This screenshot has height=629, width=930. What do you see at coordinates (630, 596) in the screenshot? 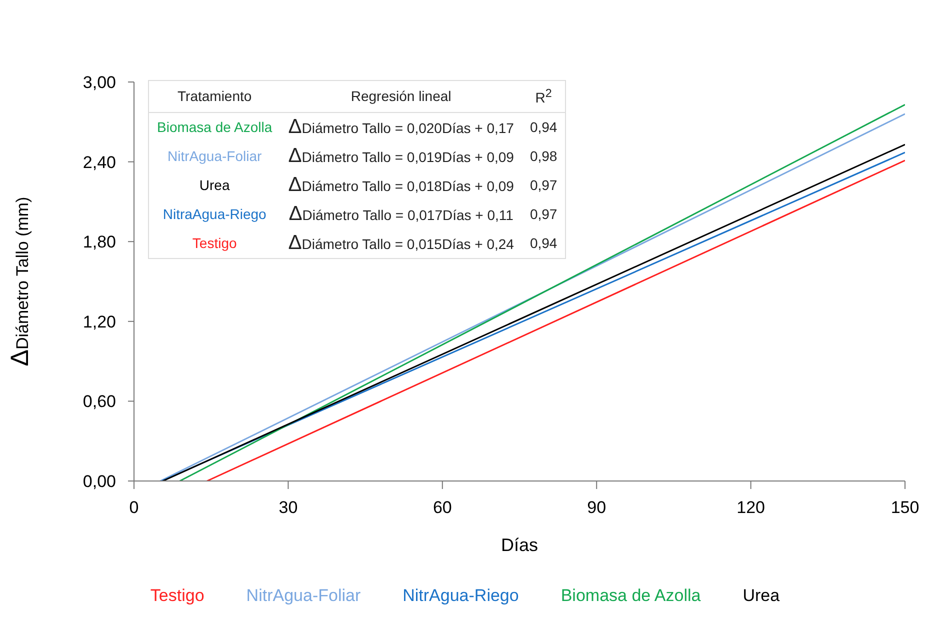
I see `text: Biomasa de Azolla` at bounding box center [630, 596].